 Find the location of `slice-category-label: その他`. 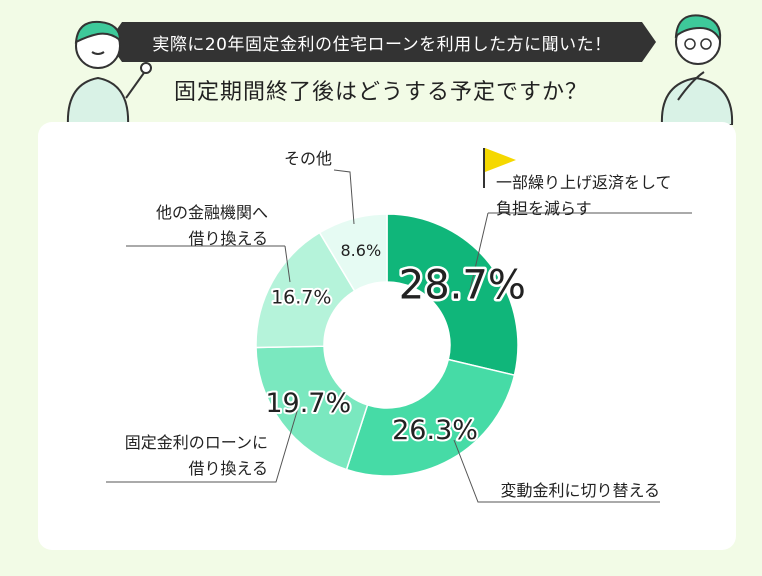

slice-category-label: その他 is located at coordinates (308, 158).